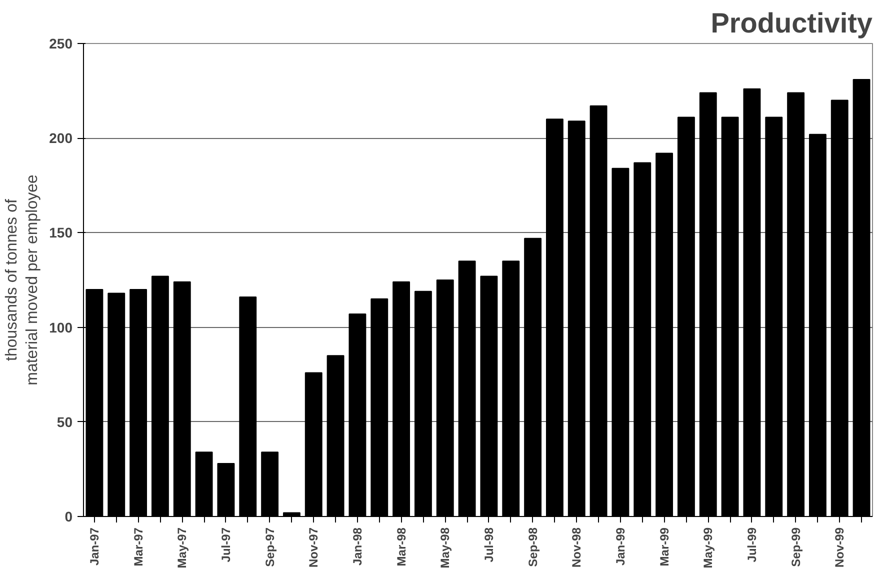 This screenshot has width=877, height=571. I want to click on y-tick-label: 150, so click(61, 232).